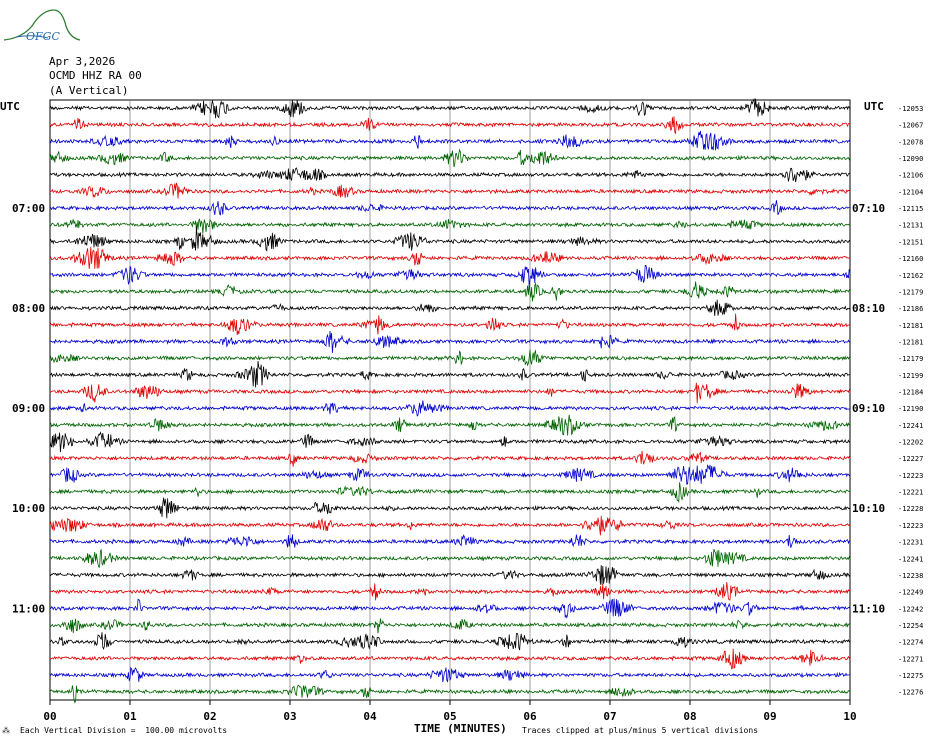  What do you see at coordinates (850, 716) in the screenshot?
I see `x-tick-label: 10` at bounding box center [850, 716].